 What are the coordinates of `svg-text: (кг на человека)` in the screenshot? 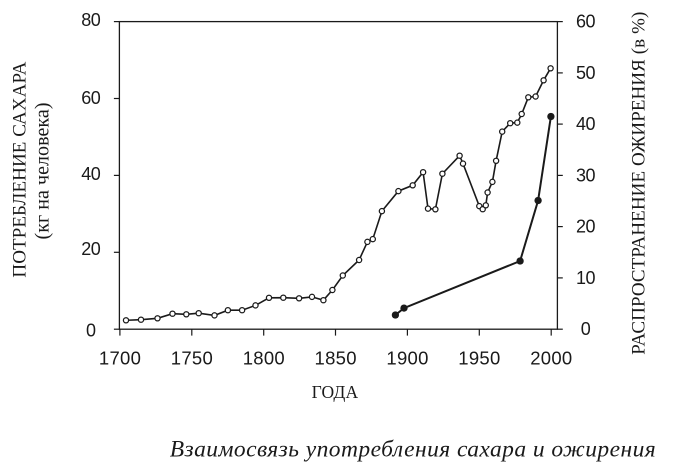 It's located at (43, 171).